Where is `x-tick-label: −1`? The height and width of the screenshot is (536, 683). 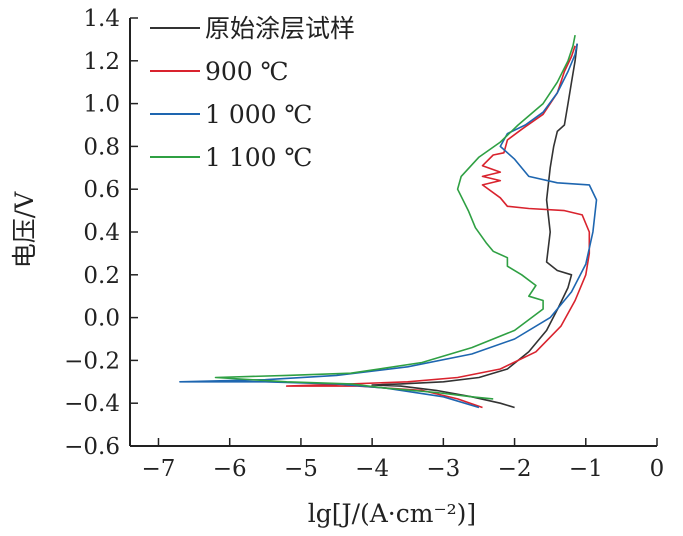 x-tick-label: −1 is located at coordinates (586, 469).